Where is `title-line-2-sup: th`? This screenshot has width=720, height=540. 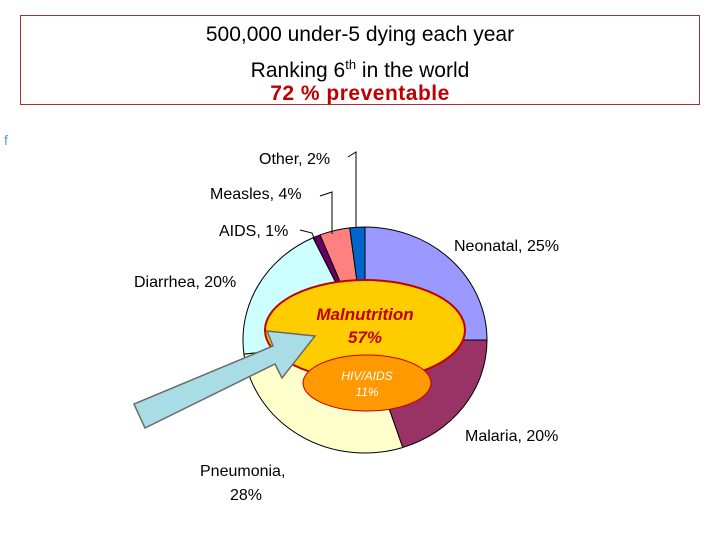
title-line-2-sup: th is located at coordinates (351, 64).